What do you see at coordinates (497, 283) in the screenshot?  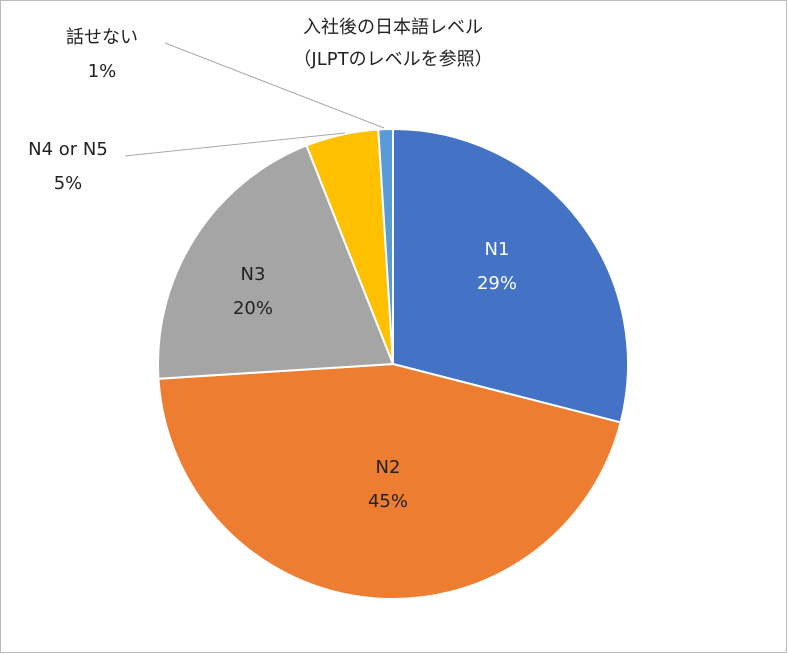 I see `slice-value-label: 29%` at bounding box center [497, 283].